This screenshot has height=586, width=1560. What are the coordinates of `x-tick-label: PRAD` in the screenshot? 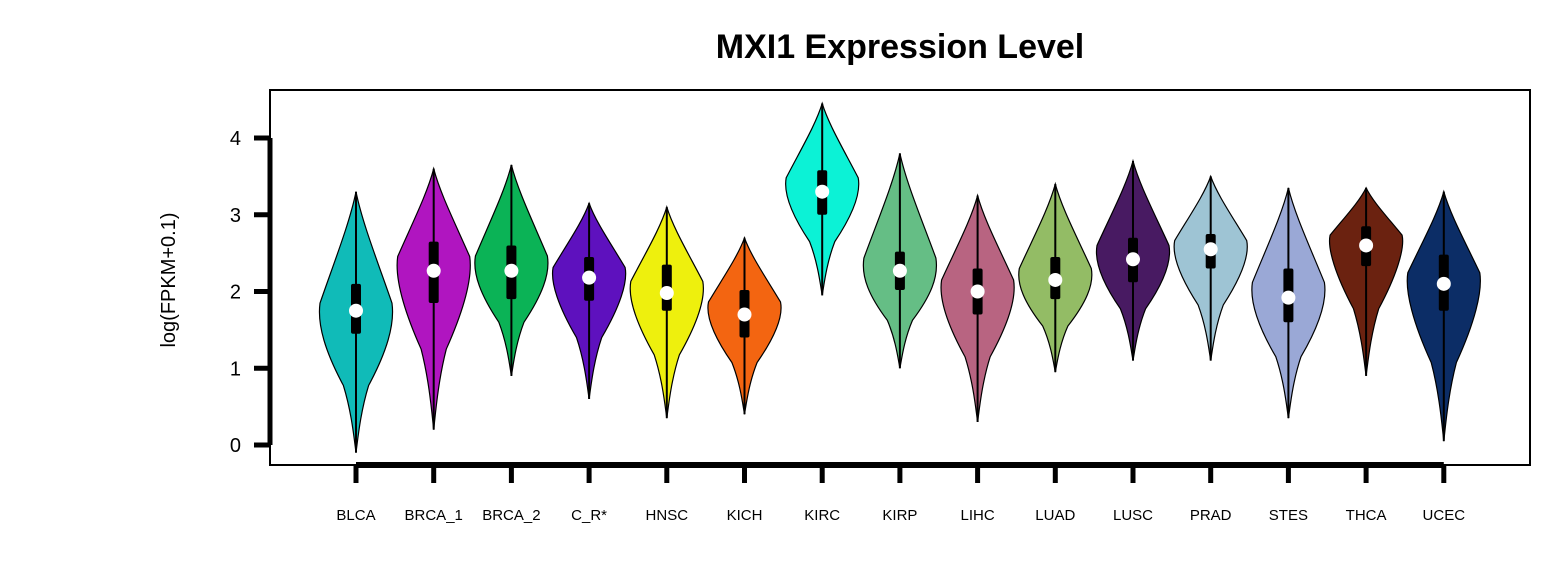 It's located at (1211, 515).